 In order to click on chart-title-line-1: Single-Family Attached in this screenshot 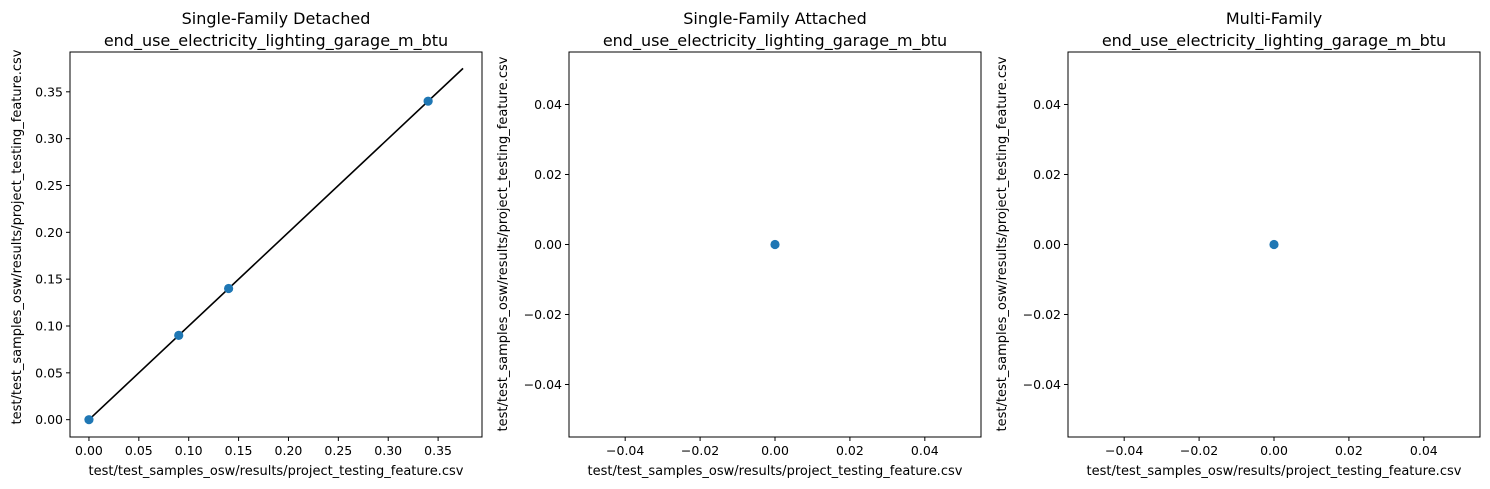, I will do `click(774, 18)`.